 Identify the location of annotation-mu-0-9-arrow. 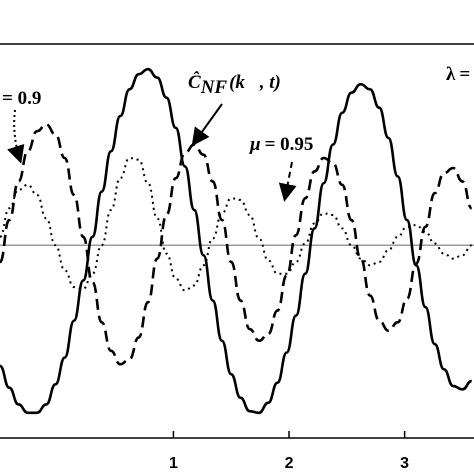
(16, 136).